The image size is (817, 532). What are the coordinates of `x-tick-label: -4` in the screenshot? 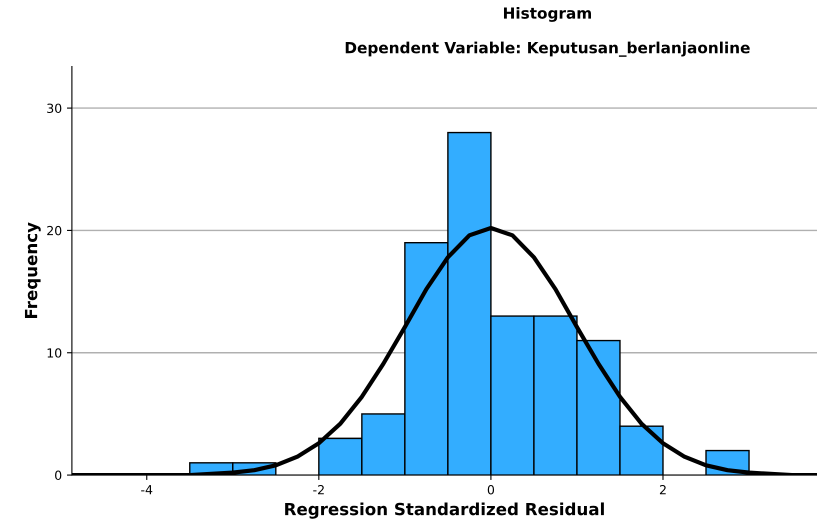 It's located at (146, 489).